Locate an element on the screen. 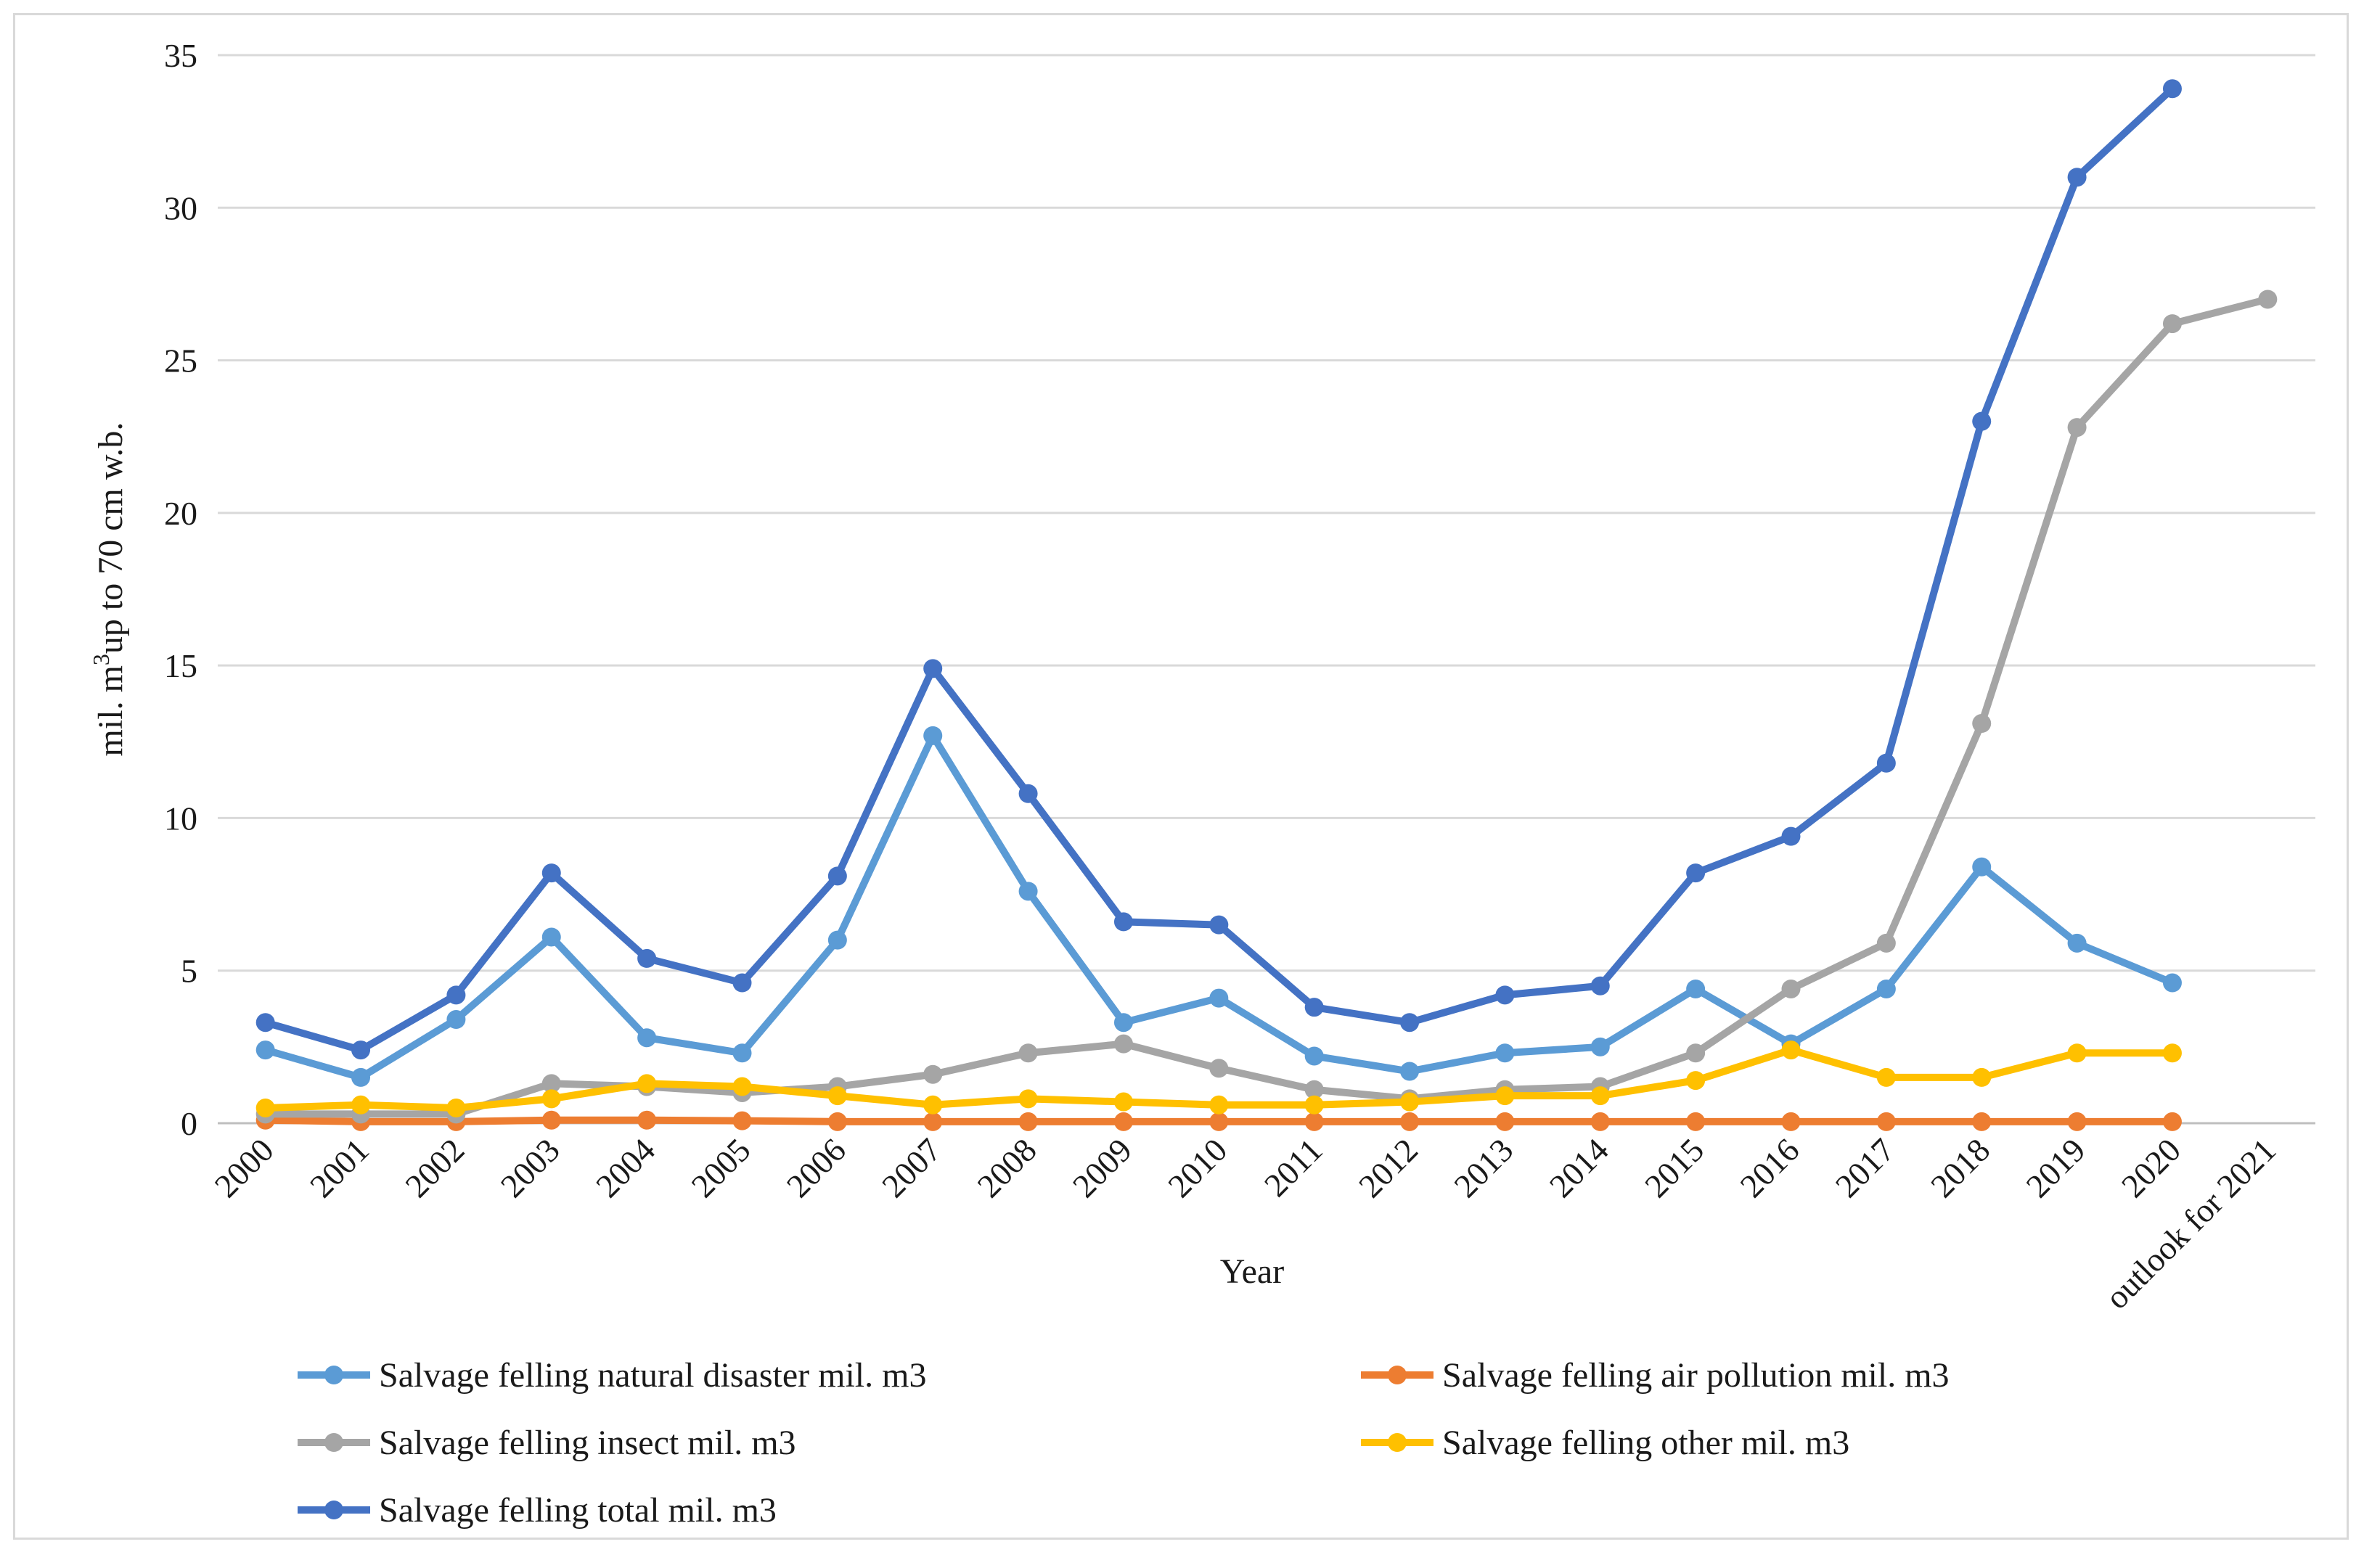 The image size is (2364, 1568). y-tick-label: 5 is located at coordinates (189, 971).